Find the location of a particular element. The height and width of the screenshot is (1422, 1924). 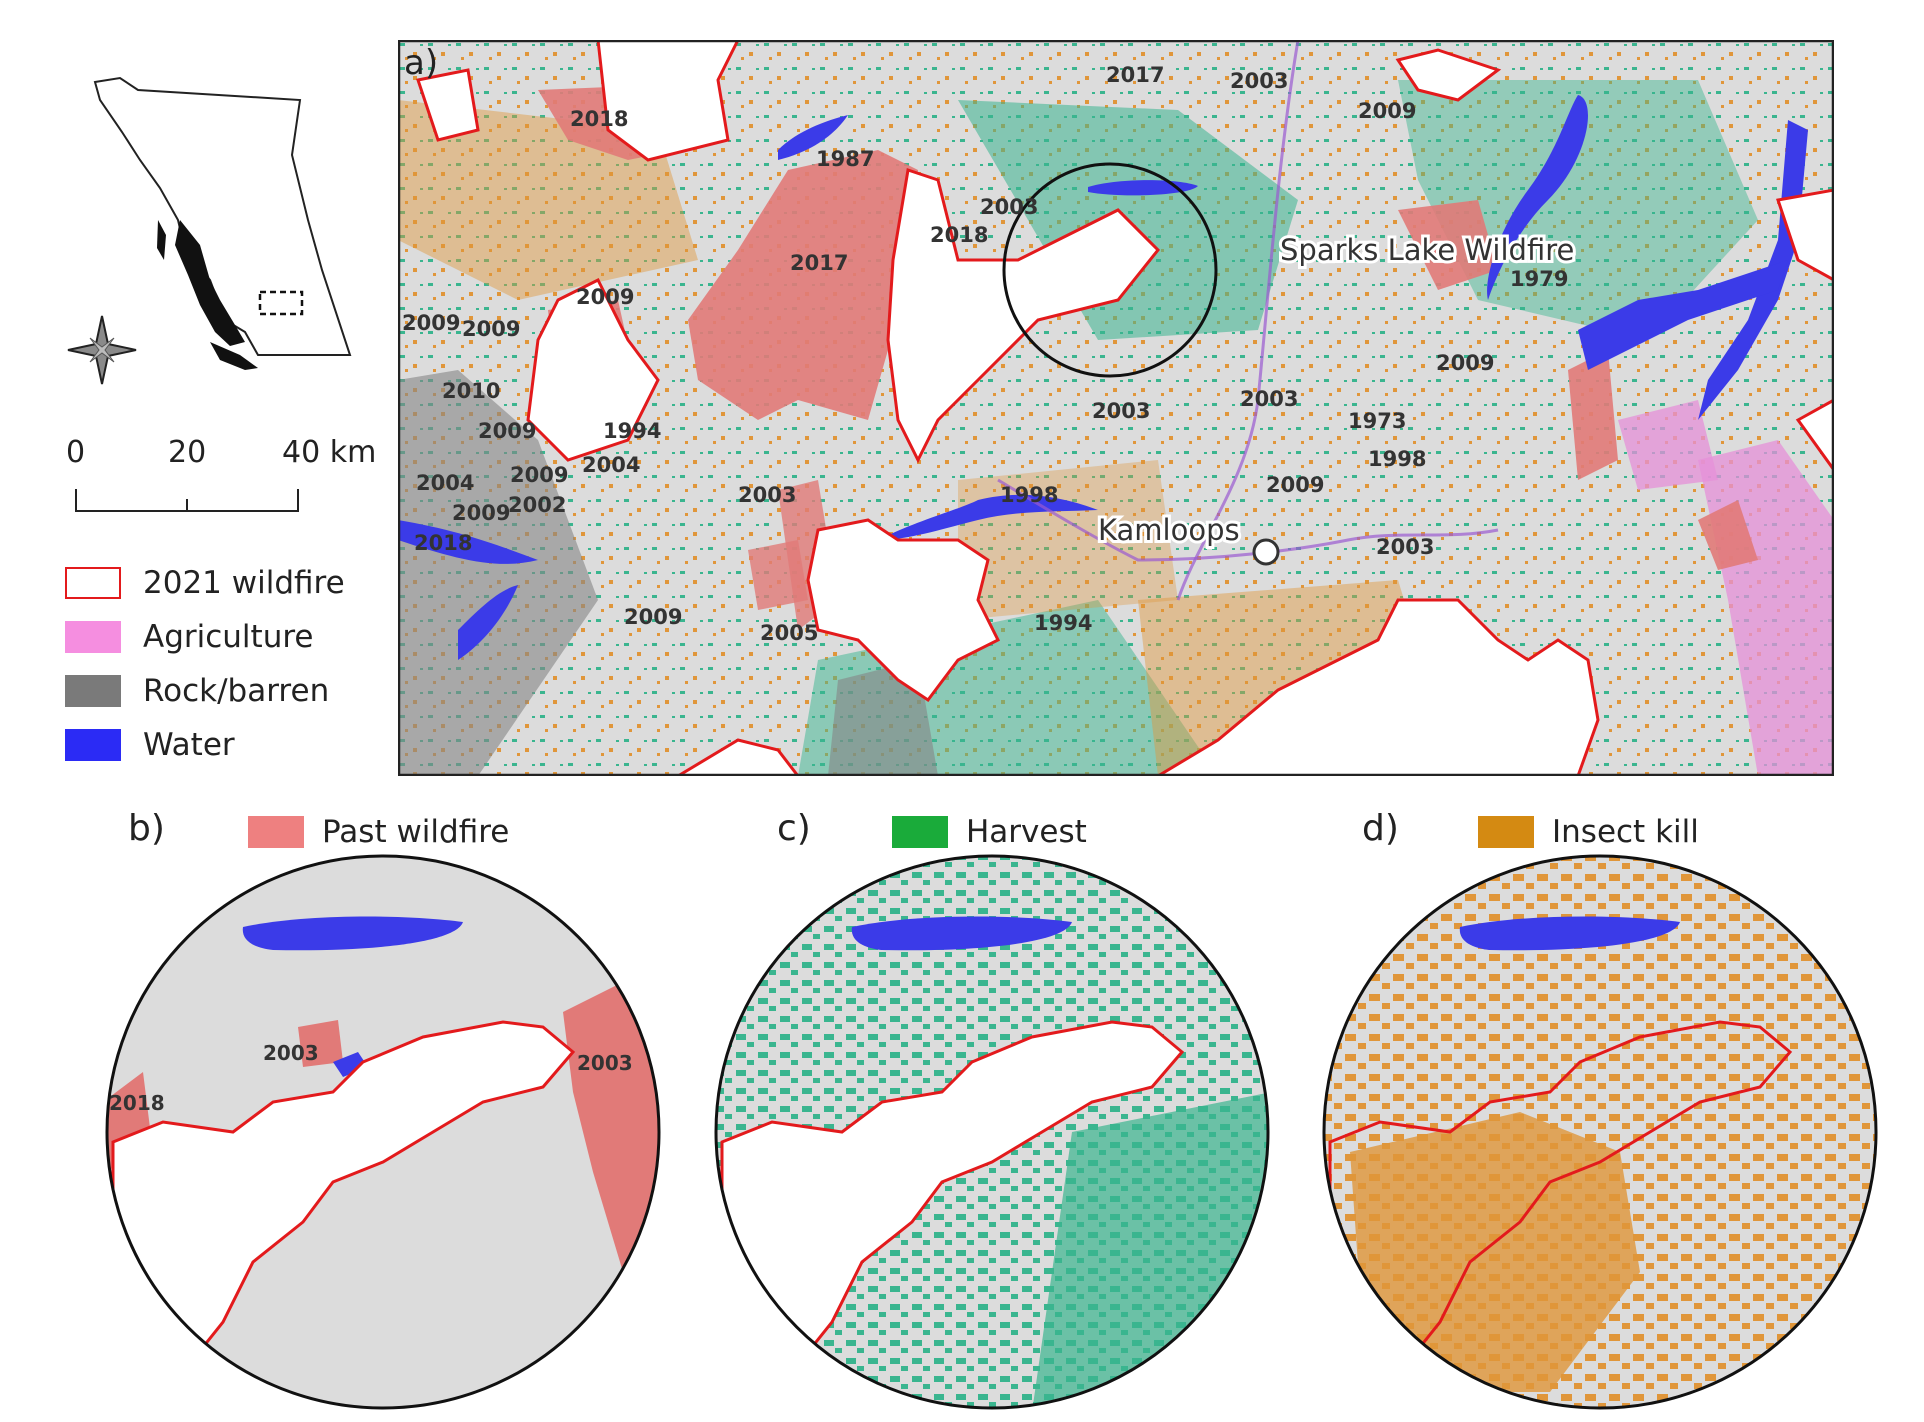

legend-label: Rock/barren is located at coordinates (236, 691).